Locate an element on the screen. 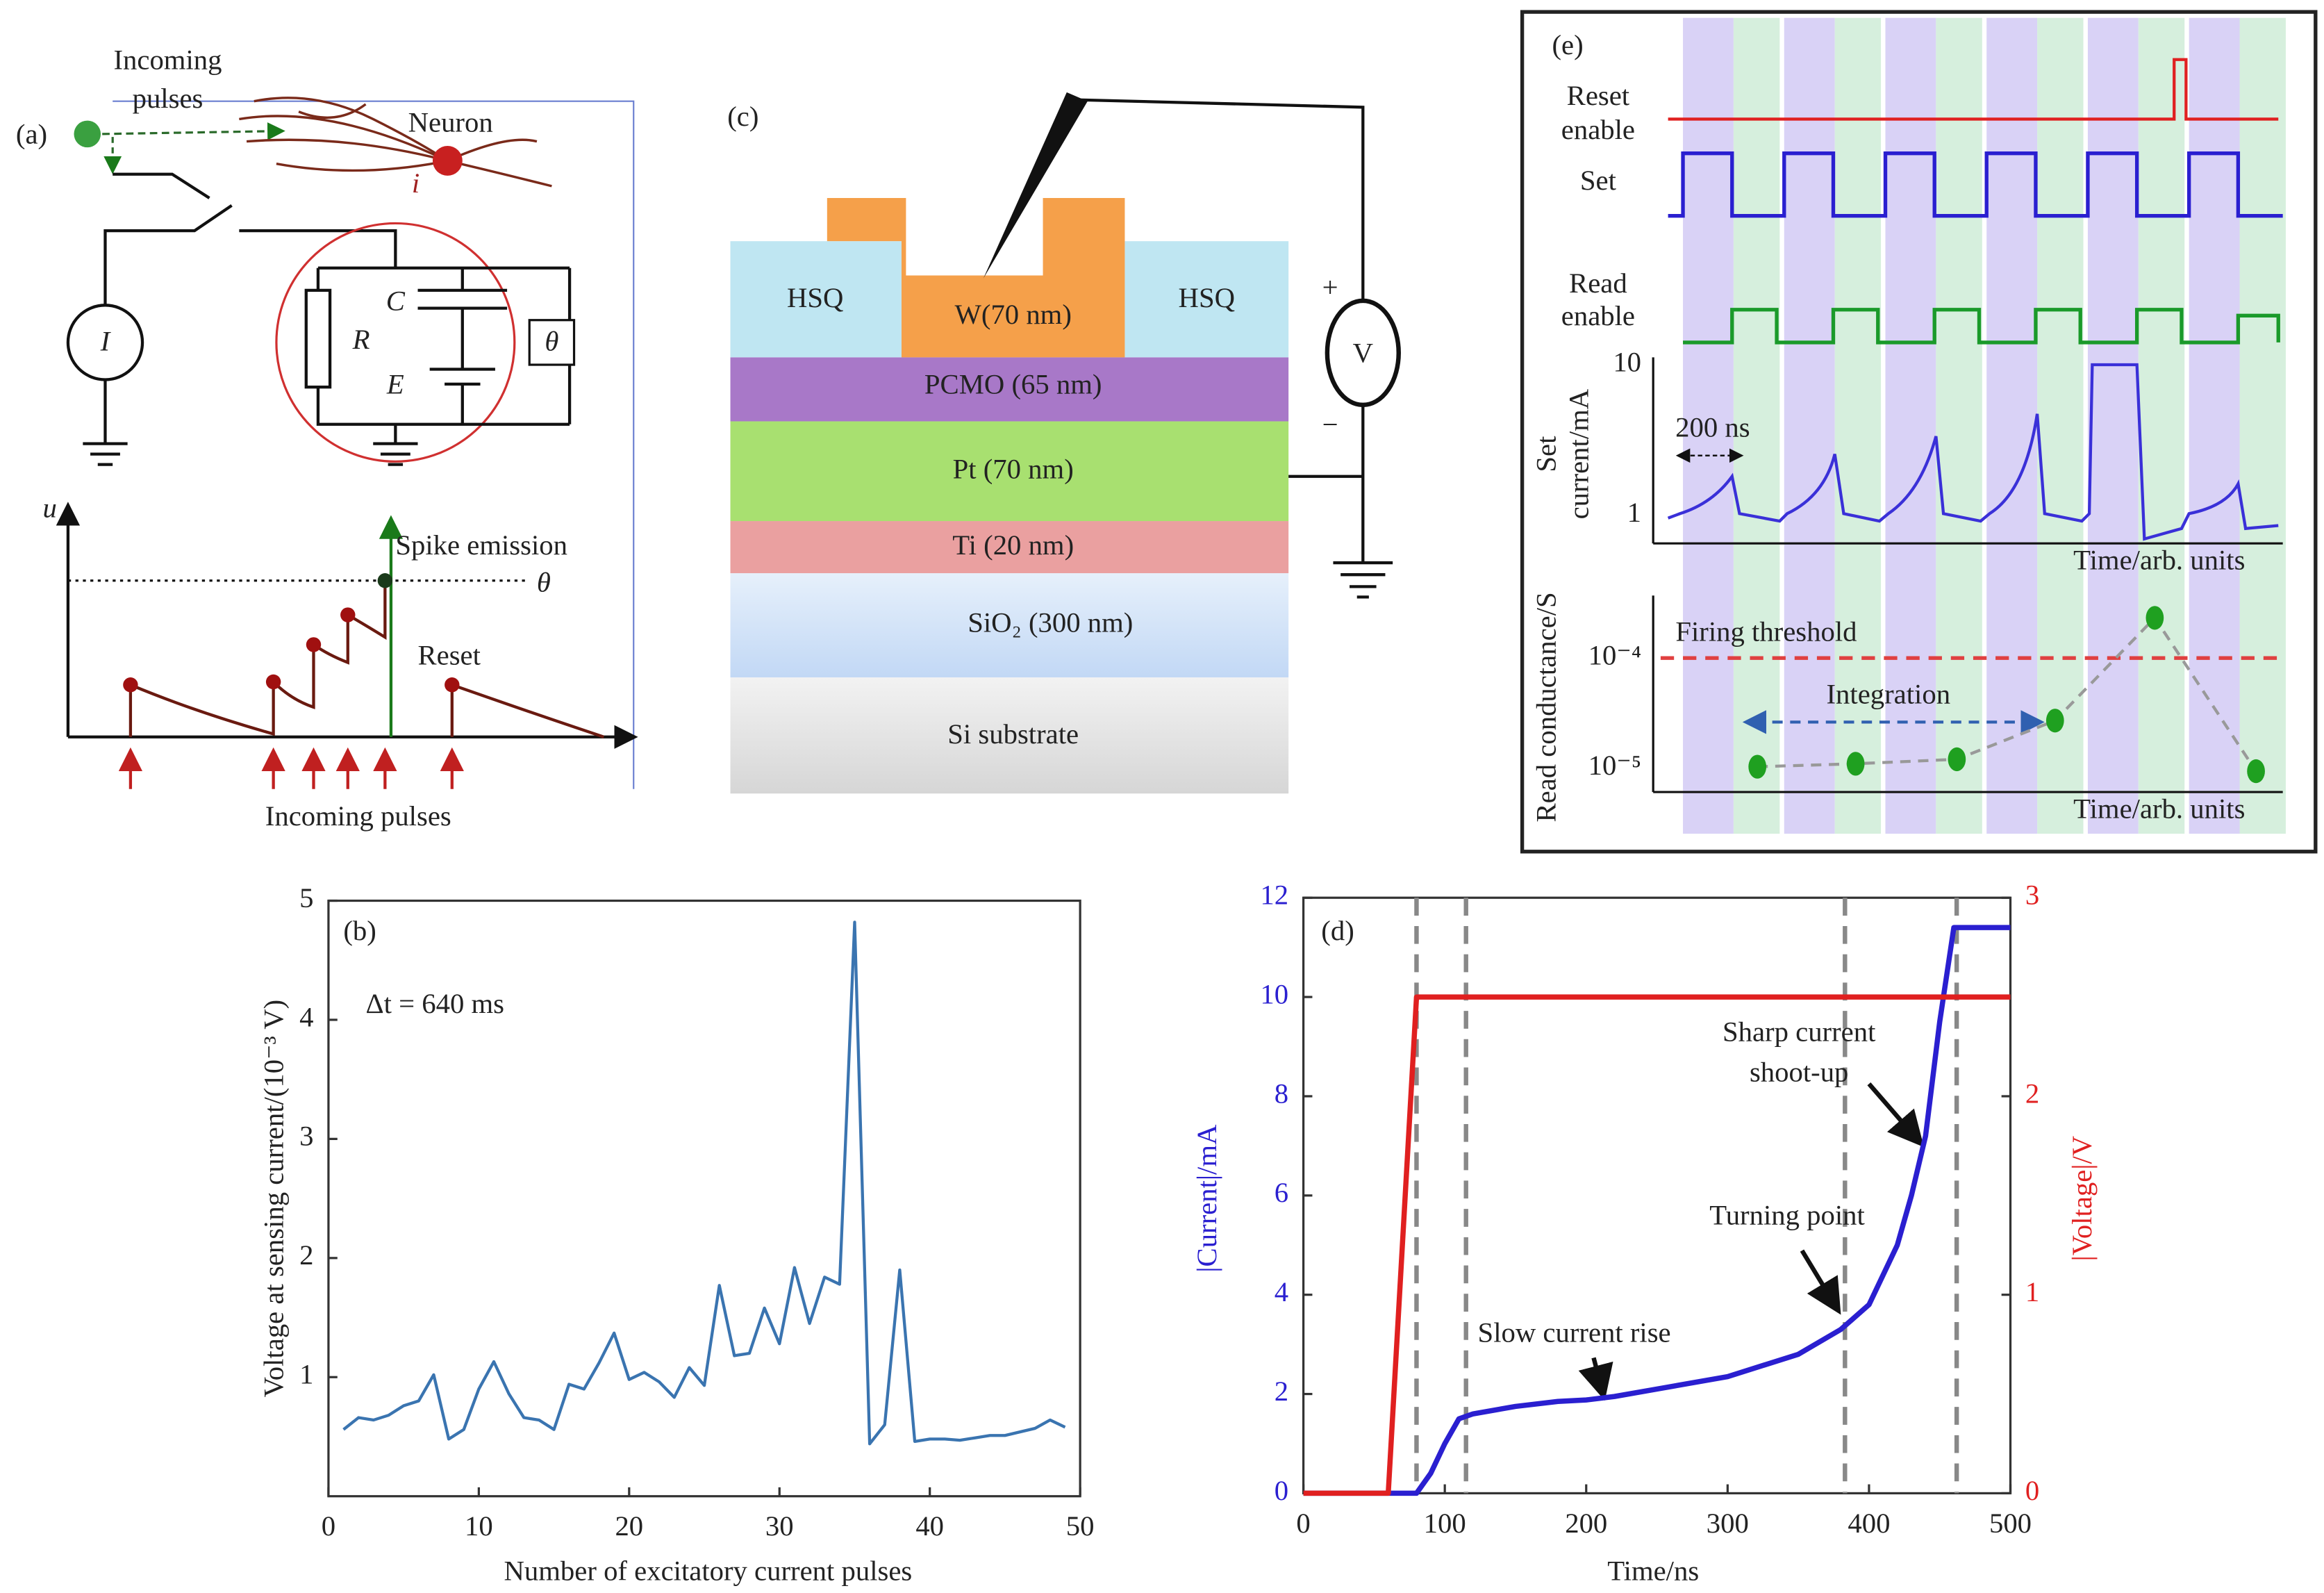 This screenshot has width=2324, height=1593. x-tick-label: 30 is located at coordinates (779, 1526).